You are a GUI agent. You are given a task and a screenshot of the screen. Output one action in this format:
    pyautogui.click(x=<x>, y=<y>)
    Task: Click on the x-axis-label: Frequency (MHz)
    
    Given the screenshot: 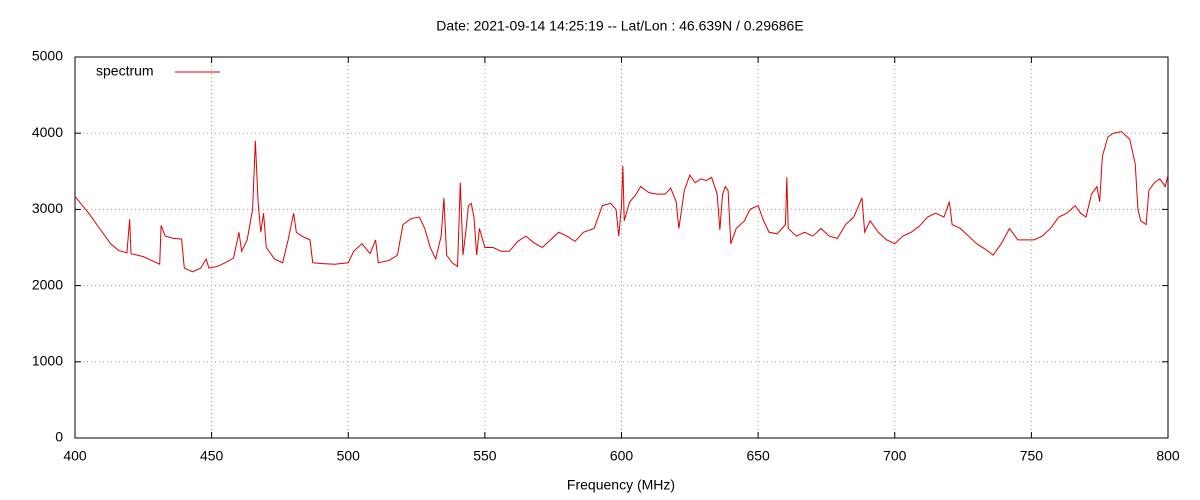 What is the action you would take?
    pyautogui.click(x=621, y=485)
    